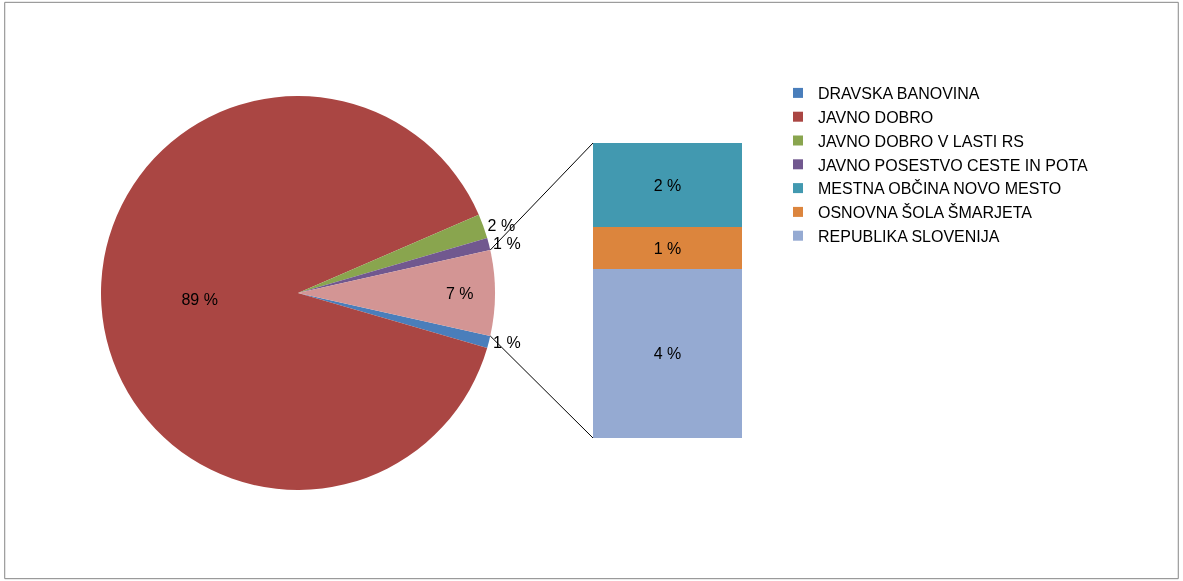  What do you see at coordinates (940, 188) in the screenshot?
I see `legend-label: MESTNA OBČINA NOVO MESTO` at bounding box center [940, 188].